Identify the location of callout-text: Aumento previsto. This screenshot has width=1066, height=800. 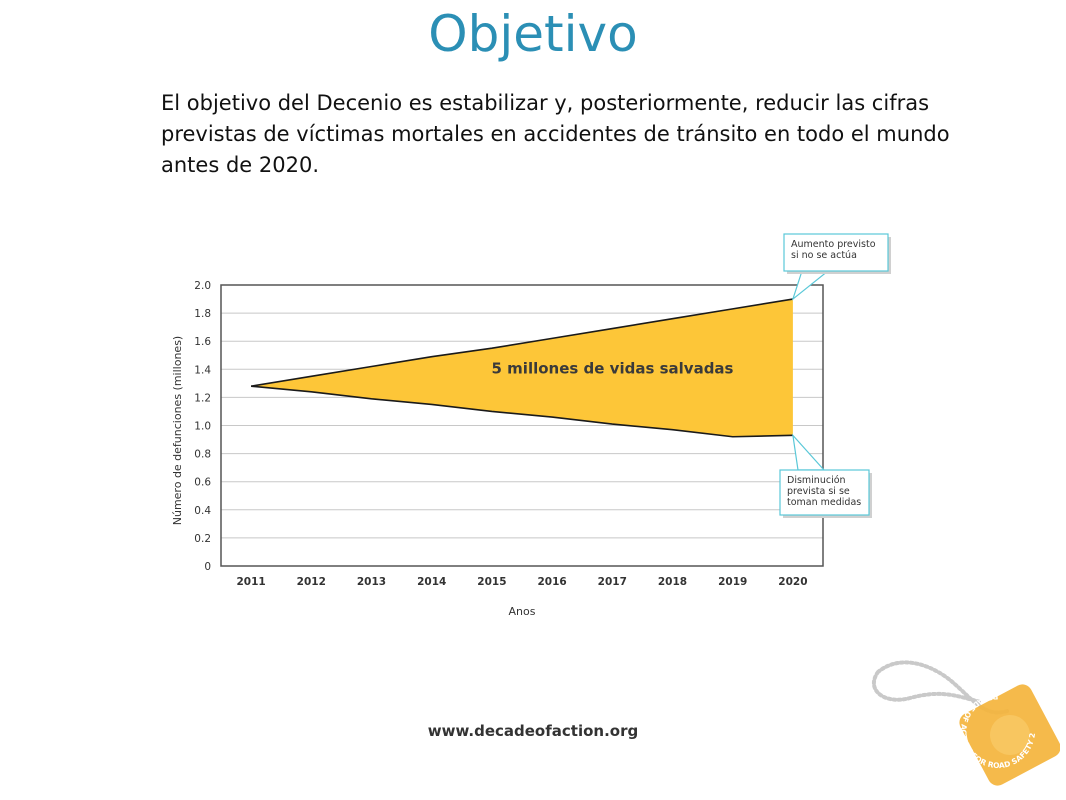
(833, 244).